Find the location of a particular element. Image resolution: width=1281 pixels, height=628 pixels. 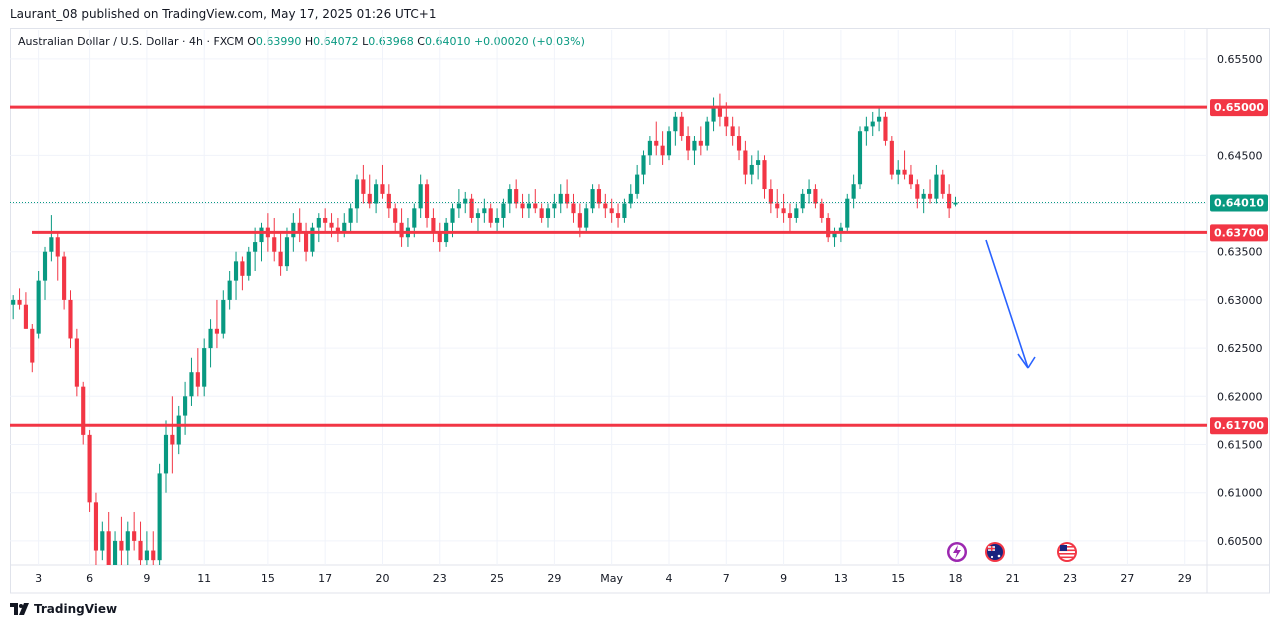

open-value: 0.63990 is located at coordinates (278, 41).